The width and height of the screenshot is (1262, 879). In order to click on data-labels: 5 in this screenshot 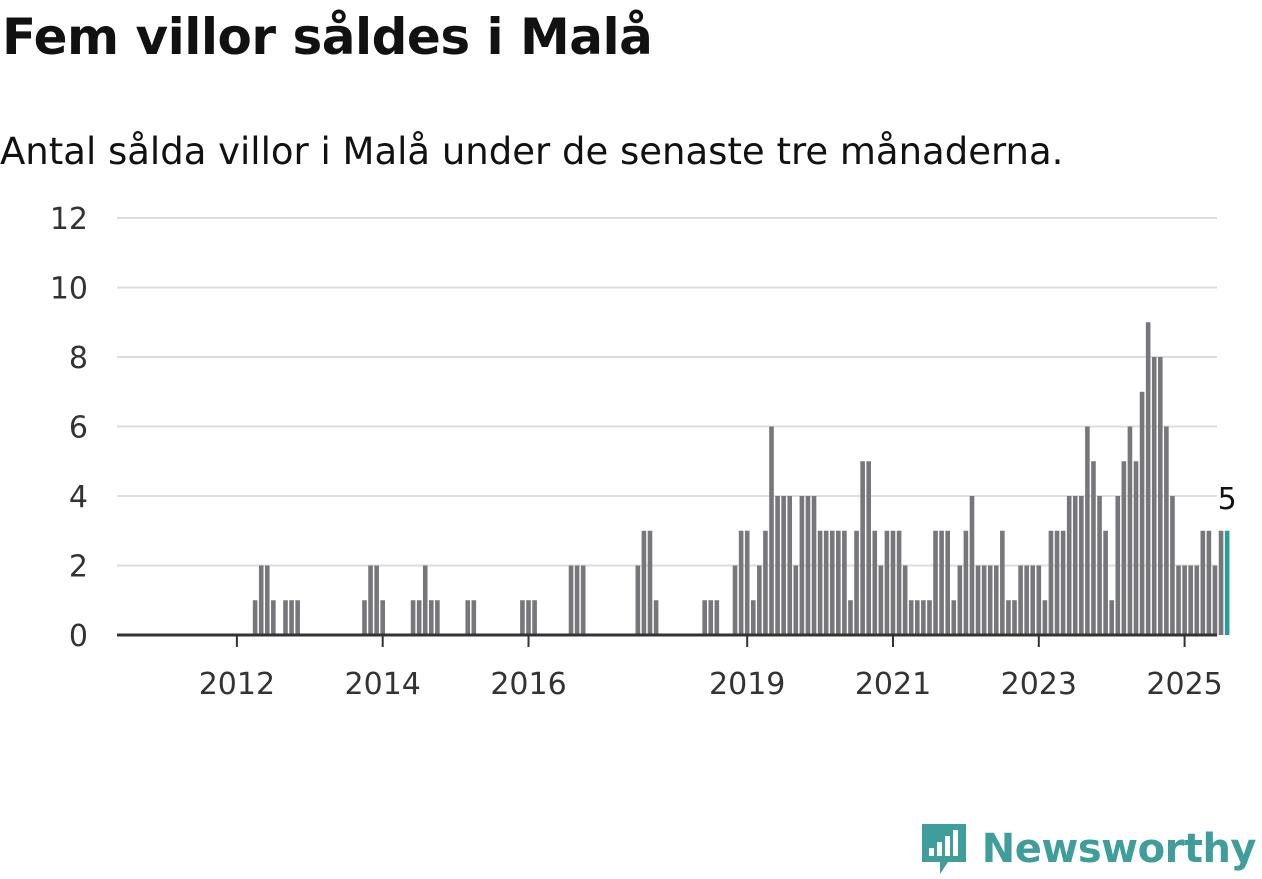, I will do `click(1227, 499)`.